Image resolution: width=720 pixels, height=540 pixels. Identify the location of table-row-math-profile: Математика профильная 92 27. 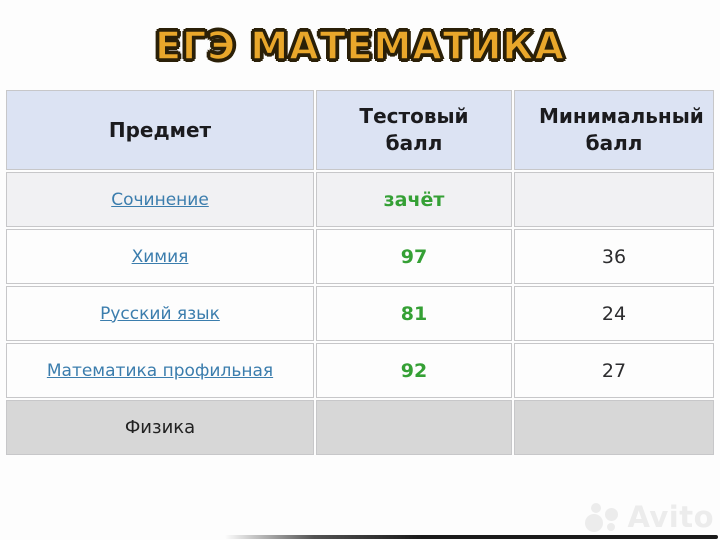
(360, 370).